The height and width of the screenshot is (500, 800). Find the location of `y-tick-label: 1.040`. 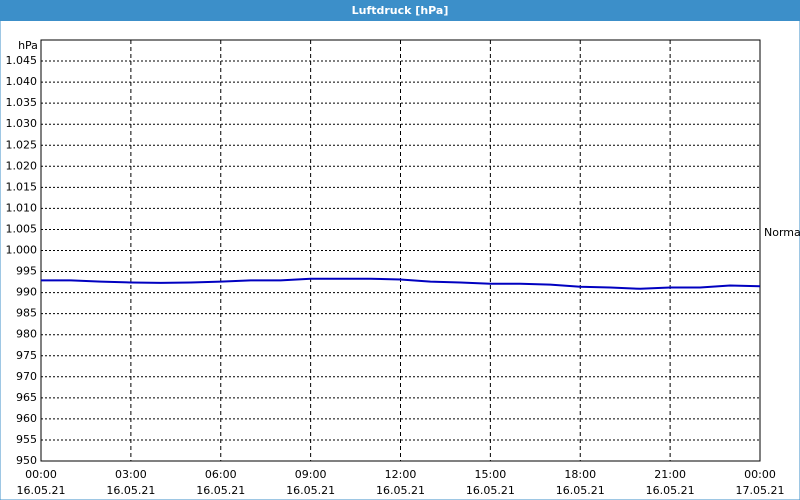

y-tick-label: 1.040 is located at coordinates (22, 81).